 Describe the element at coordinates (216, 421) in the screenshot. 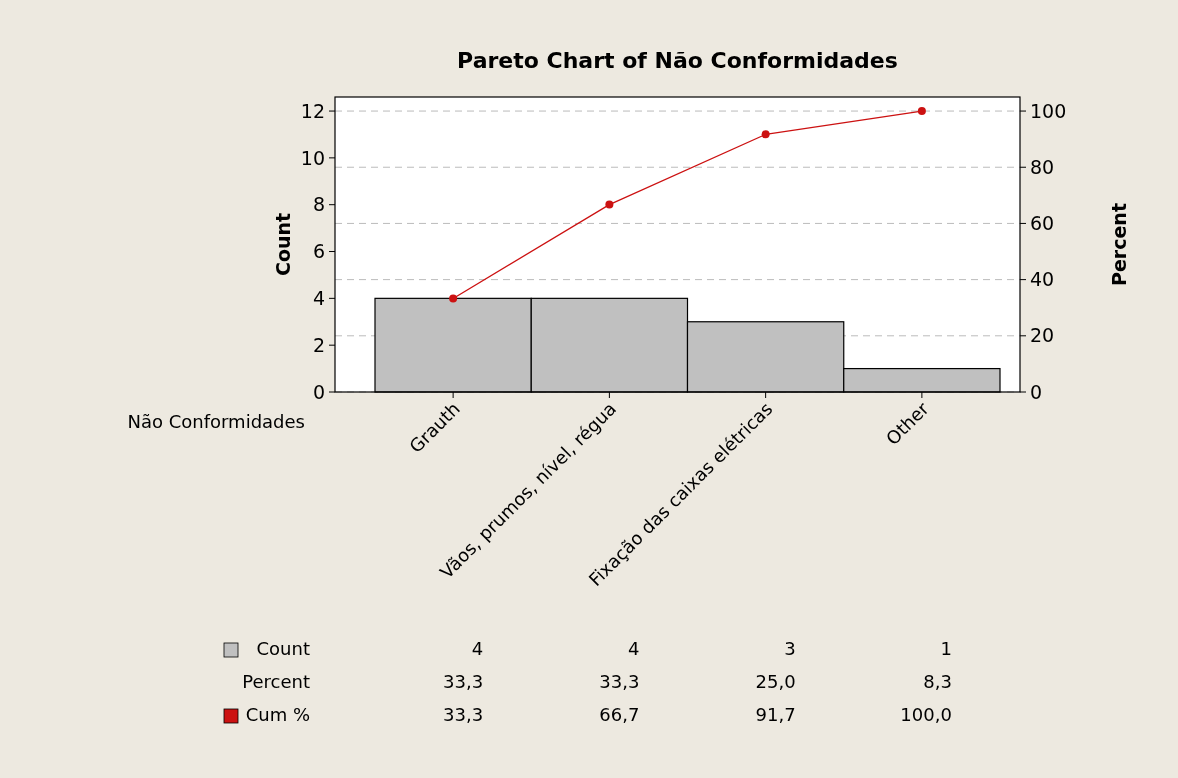

I see `x-axis-title: Não Conformidades` at that location.